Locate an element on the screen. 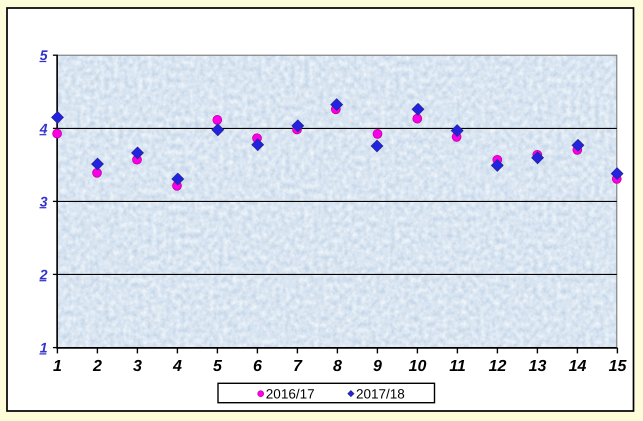 This screenshot has width=643, height=421. svg-text: 6 is located at coordinates (257, 366).